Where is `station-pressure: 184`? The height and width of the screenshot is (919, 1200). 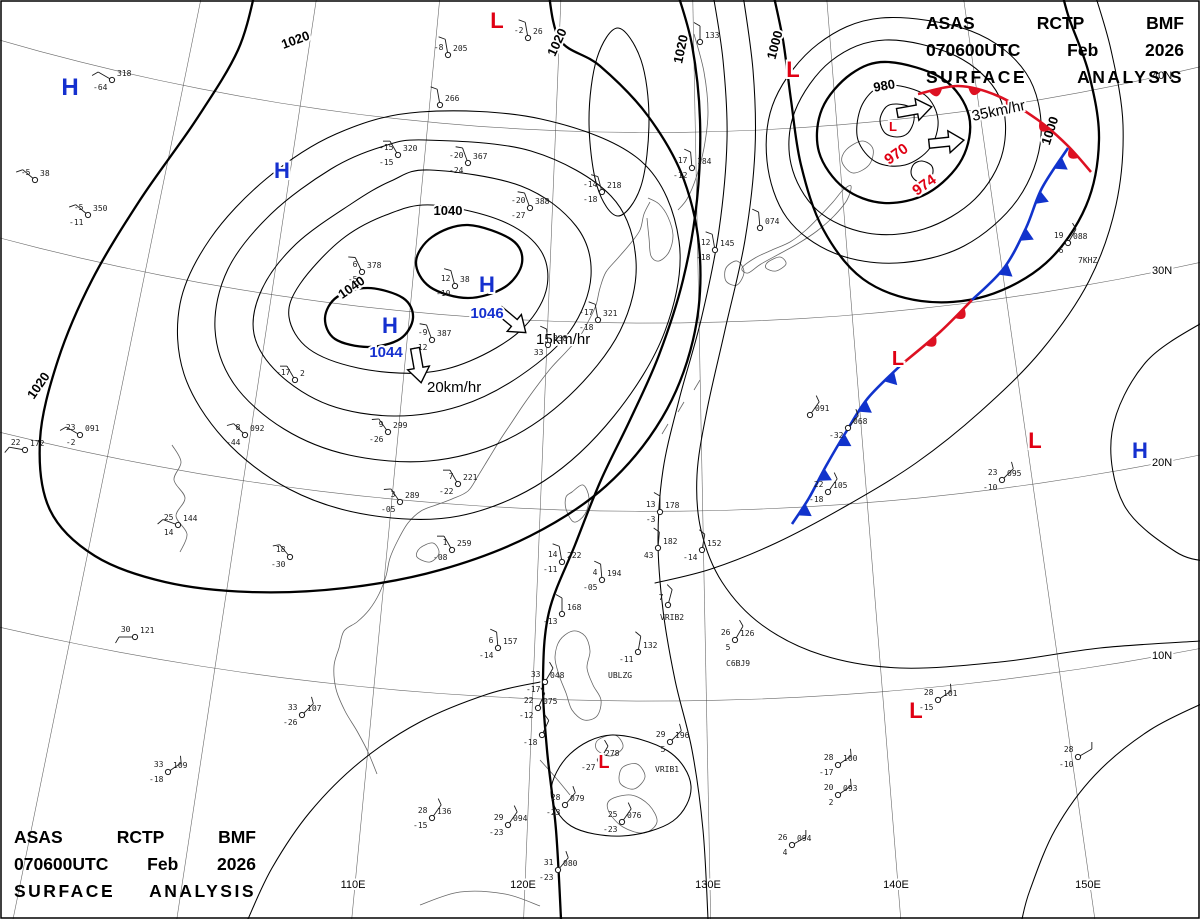
station-pressure: 184 is located at coordinates (704, 161).